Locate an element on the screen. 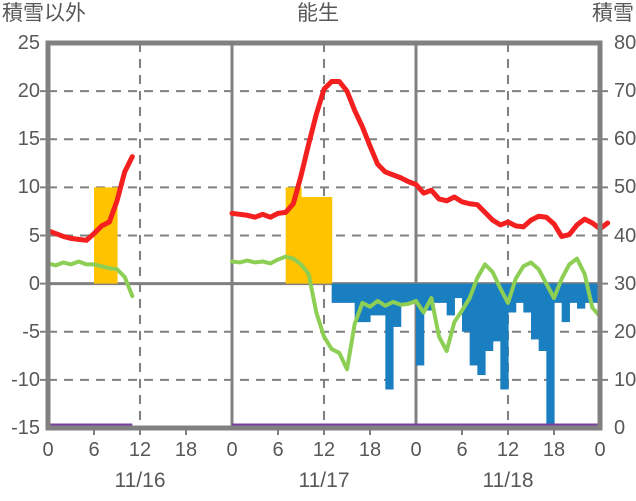 The width and height of the screenshot is (636, 501). bar-series-precipitation_orange is located at coordinates (213, 235).